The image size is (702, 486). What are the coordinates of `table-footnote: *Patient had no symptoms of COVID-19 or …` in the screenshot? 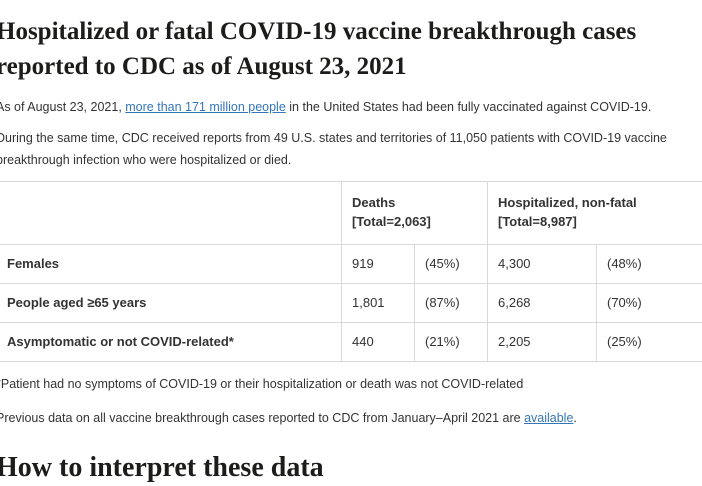 It's located at (348, 384).